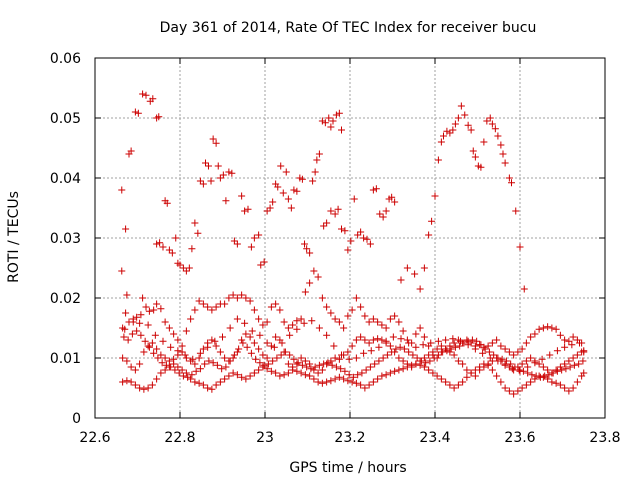  I want to click on y-tick-labels: 0 0.01 0.02 0.03 0.04 0.05 0.06, so click(65, 239).